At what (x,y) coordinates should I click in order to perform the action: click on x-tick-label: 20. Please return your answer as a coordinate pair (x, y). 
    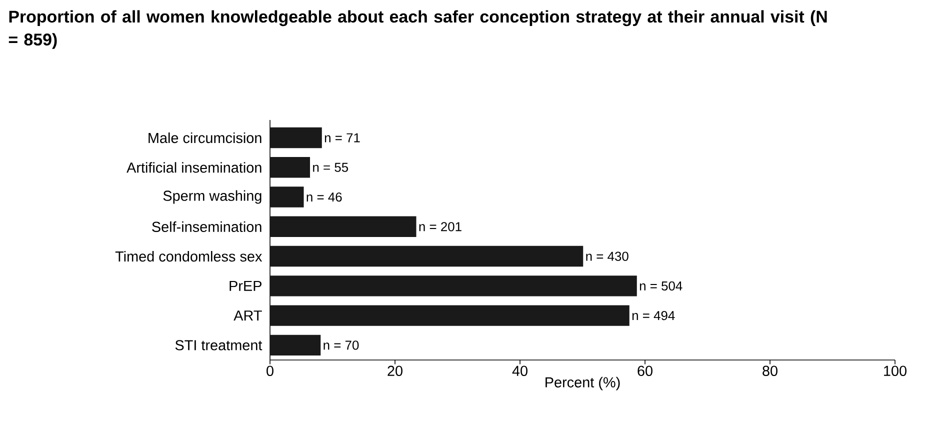
    Looking at the image, I should click on (395, 371).